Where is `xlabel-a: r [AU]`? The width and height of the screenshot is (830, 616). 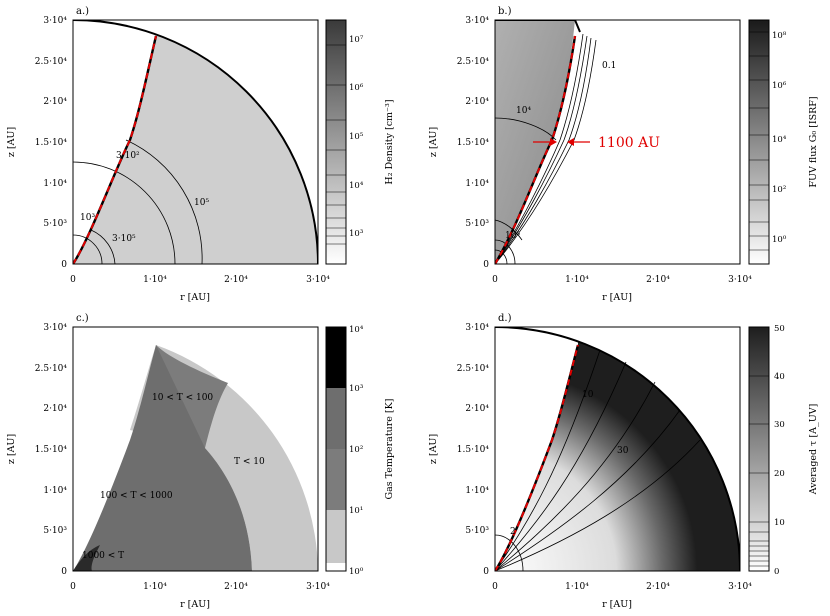 xlabel-a: r [AU] is located at coordinates (195, 297).